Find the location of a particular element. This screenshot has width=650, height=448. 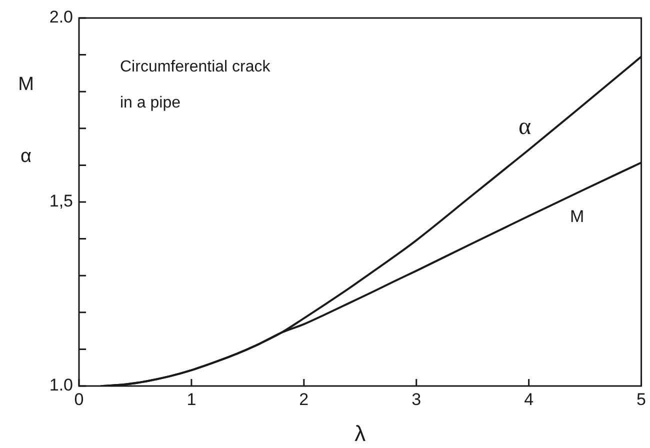

x-tick-label: 2 is located at coordinates (304, 399).